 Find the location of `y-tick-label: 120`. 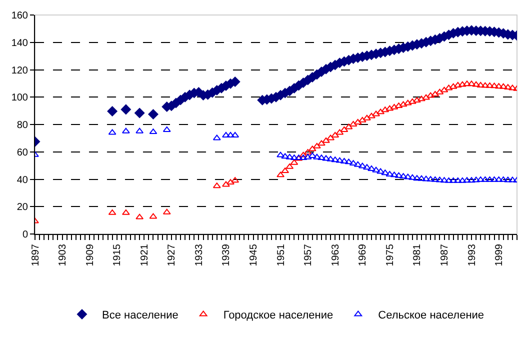

y-tick-label: 120 is located at coordinates (19, 70).